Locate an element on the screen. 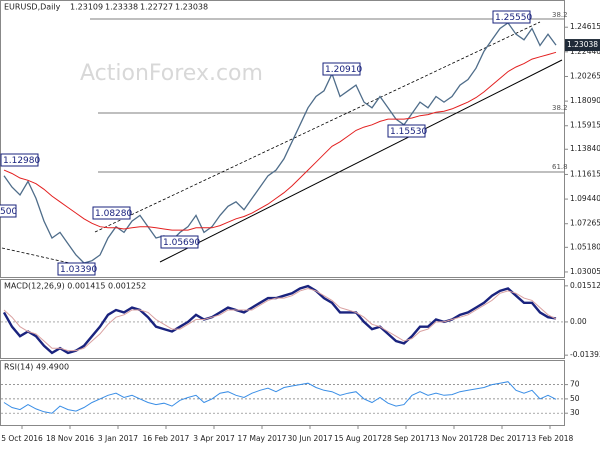 The image size is (600, 450). y-tick-label: 70 is located at coordinates (575, 384).